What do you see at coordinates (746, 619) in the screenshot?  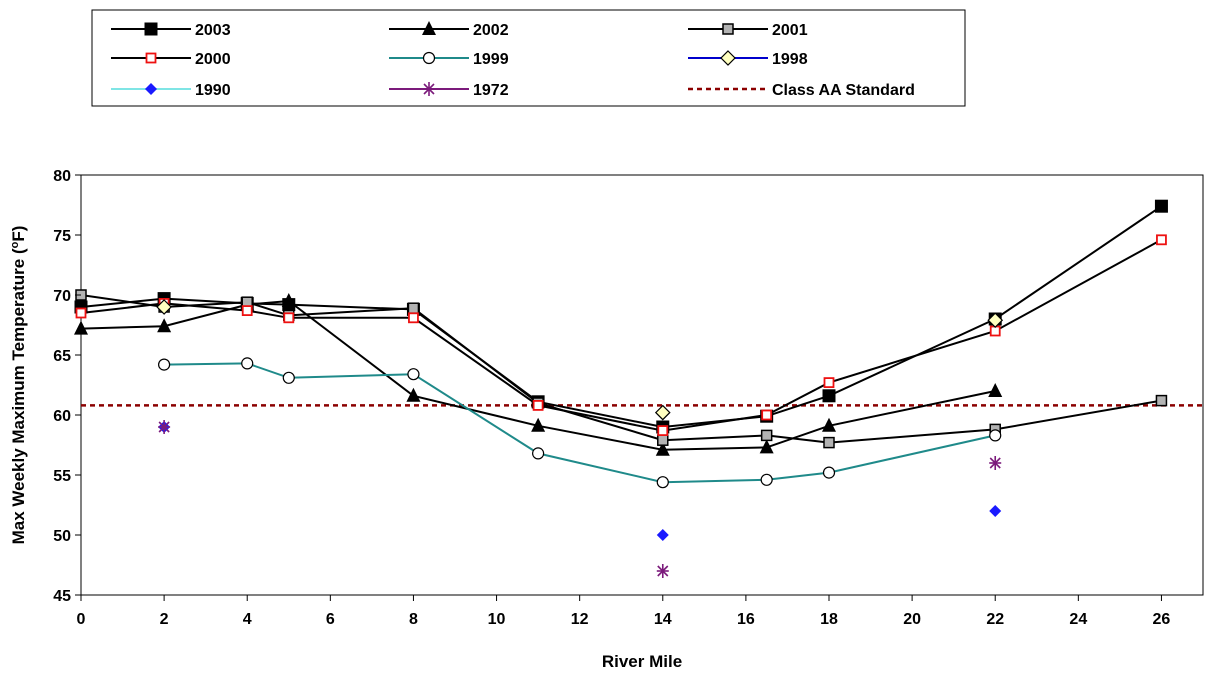 I see `x-tick-label: 16` at bounding box center [746, 619].